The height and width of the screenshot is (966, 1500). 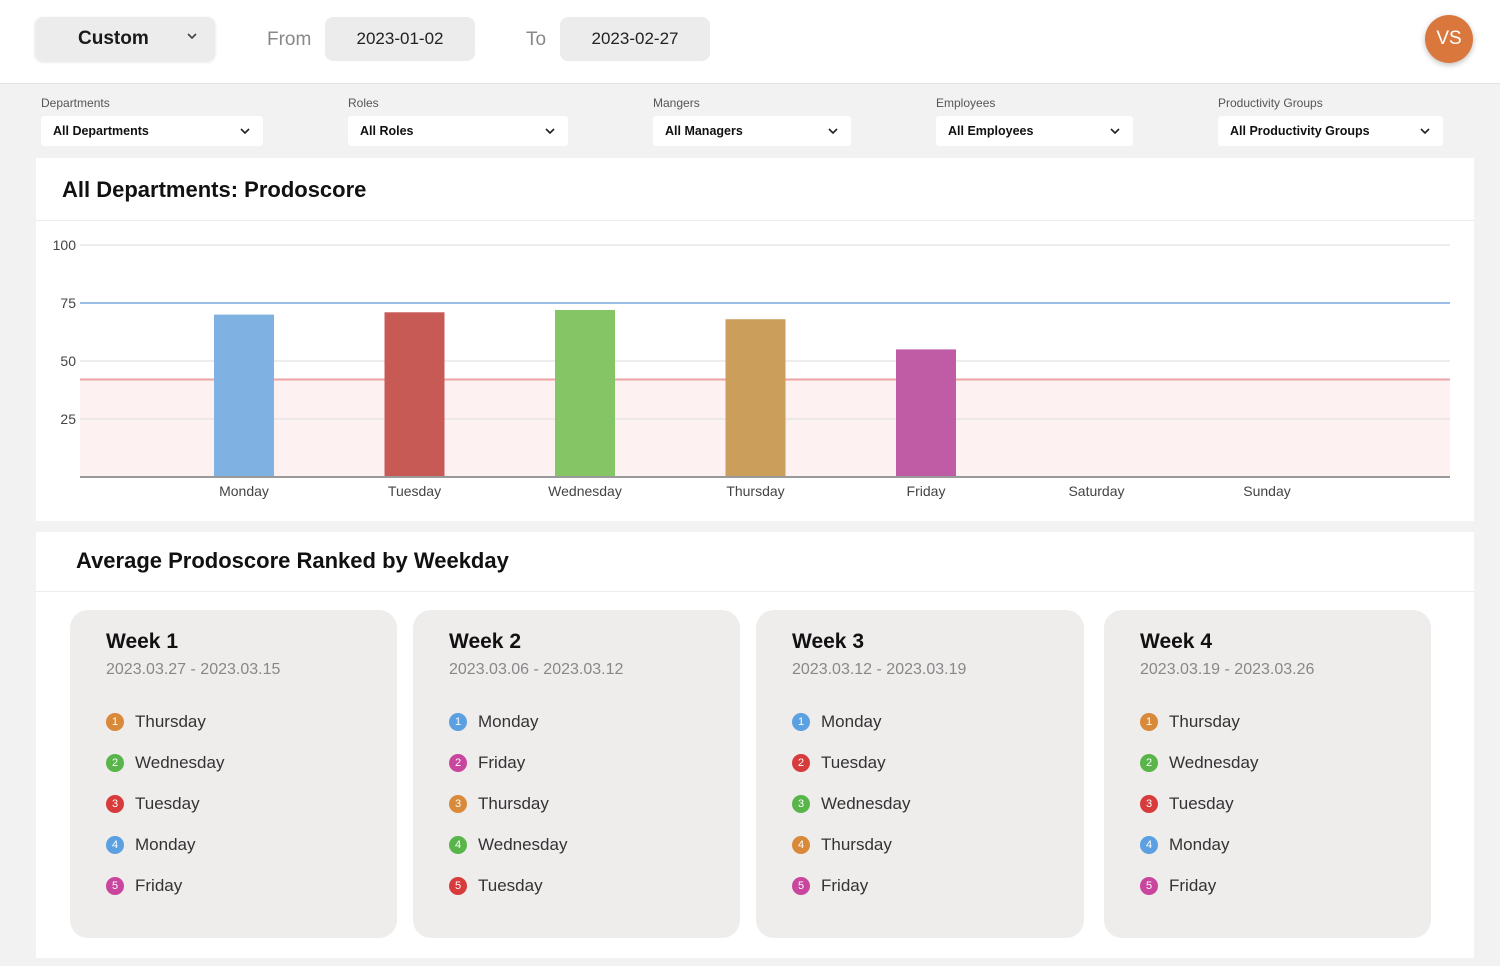 What do you see at coordinates (152, 131) in the screenshot?
I see `departments-select: All Departments` at bounding box center [152, 131].